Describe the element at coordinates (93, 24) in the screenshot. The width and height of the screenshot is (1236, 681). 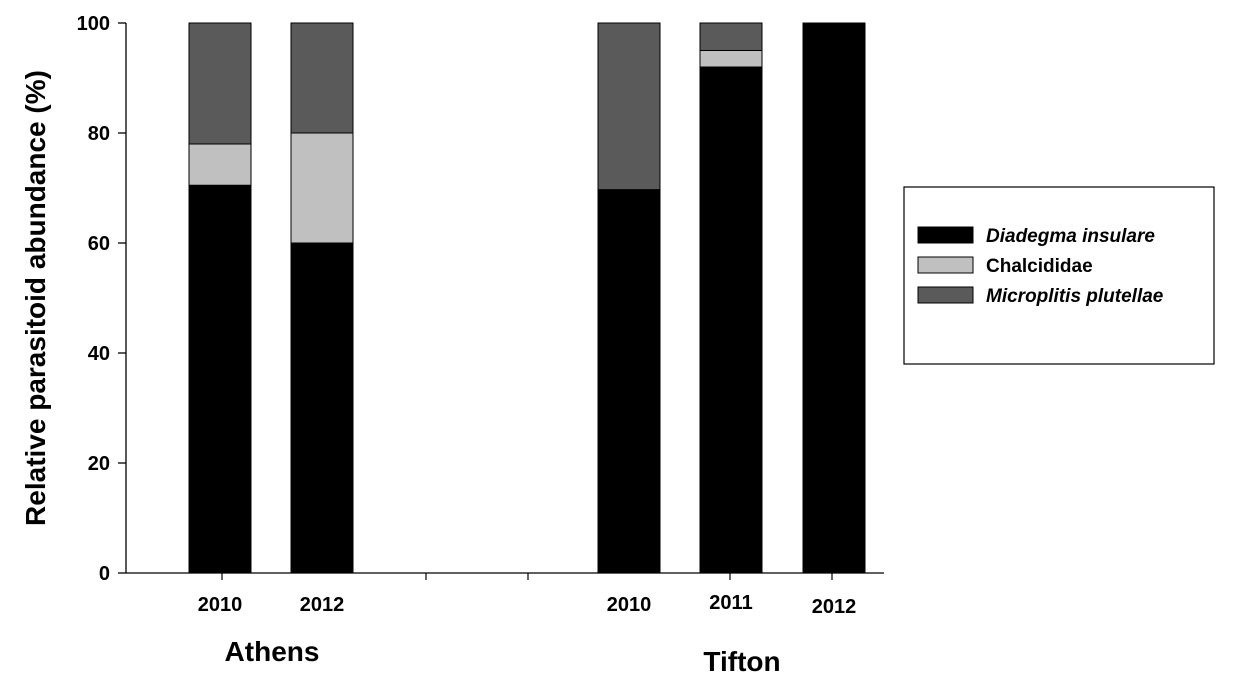
I see `y-tick-label: 100` at that location.